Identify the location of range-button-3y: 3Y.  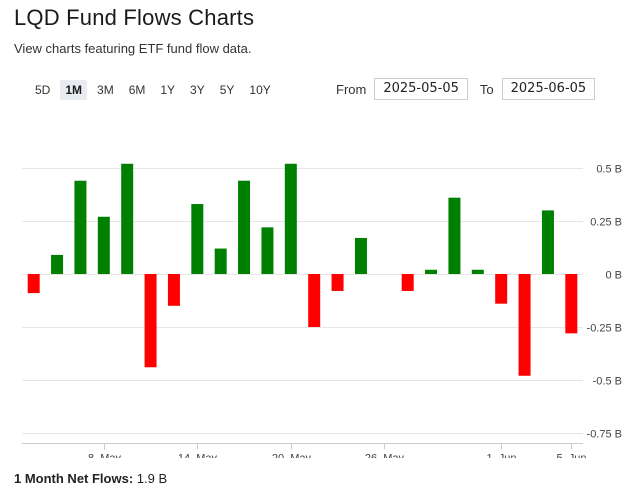
(197, 90).